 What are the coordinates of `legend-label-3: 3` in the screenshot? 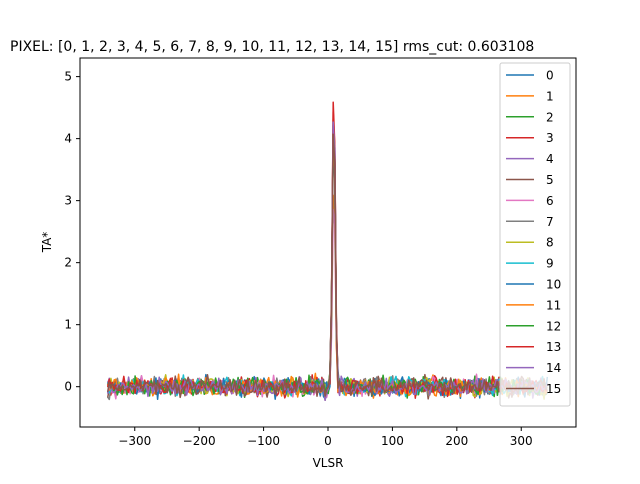 It's located at (550, 138).